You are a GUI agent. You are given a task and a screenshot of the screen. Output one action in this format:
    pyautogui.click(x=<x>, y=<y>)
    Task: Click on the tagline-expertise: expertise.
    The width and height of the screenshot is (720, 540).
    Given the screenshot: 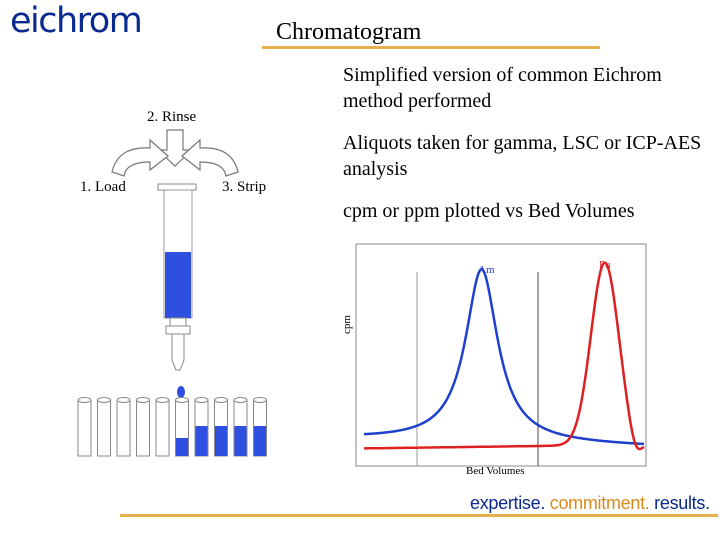 What is the action you would take?
    pyautogui.click(x=508, y=503)
    